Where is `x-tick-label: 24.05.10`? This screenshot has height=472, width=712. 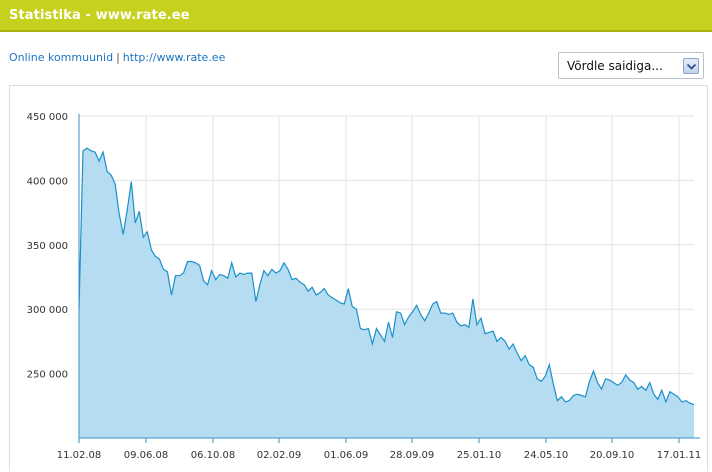 x-tick-label: 24.05.10 is located at coordinates (546, 455).